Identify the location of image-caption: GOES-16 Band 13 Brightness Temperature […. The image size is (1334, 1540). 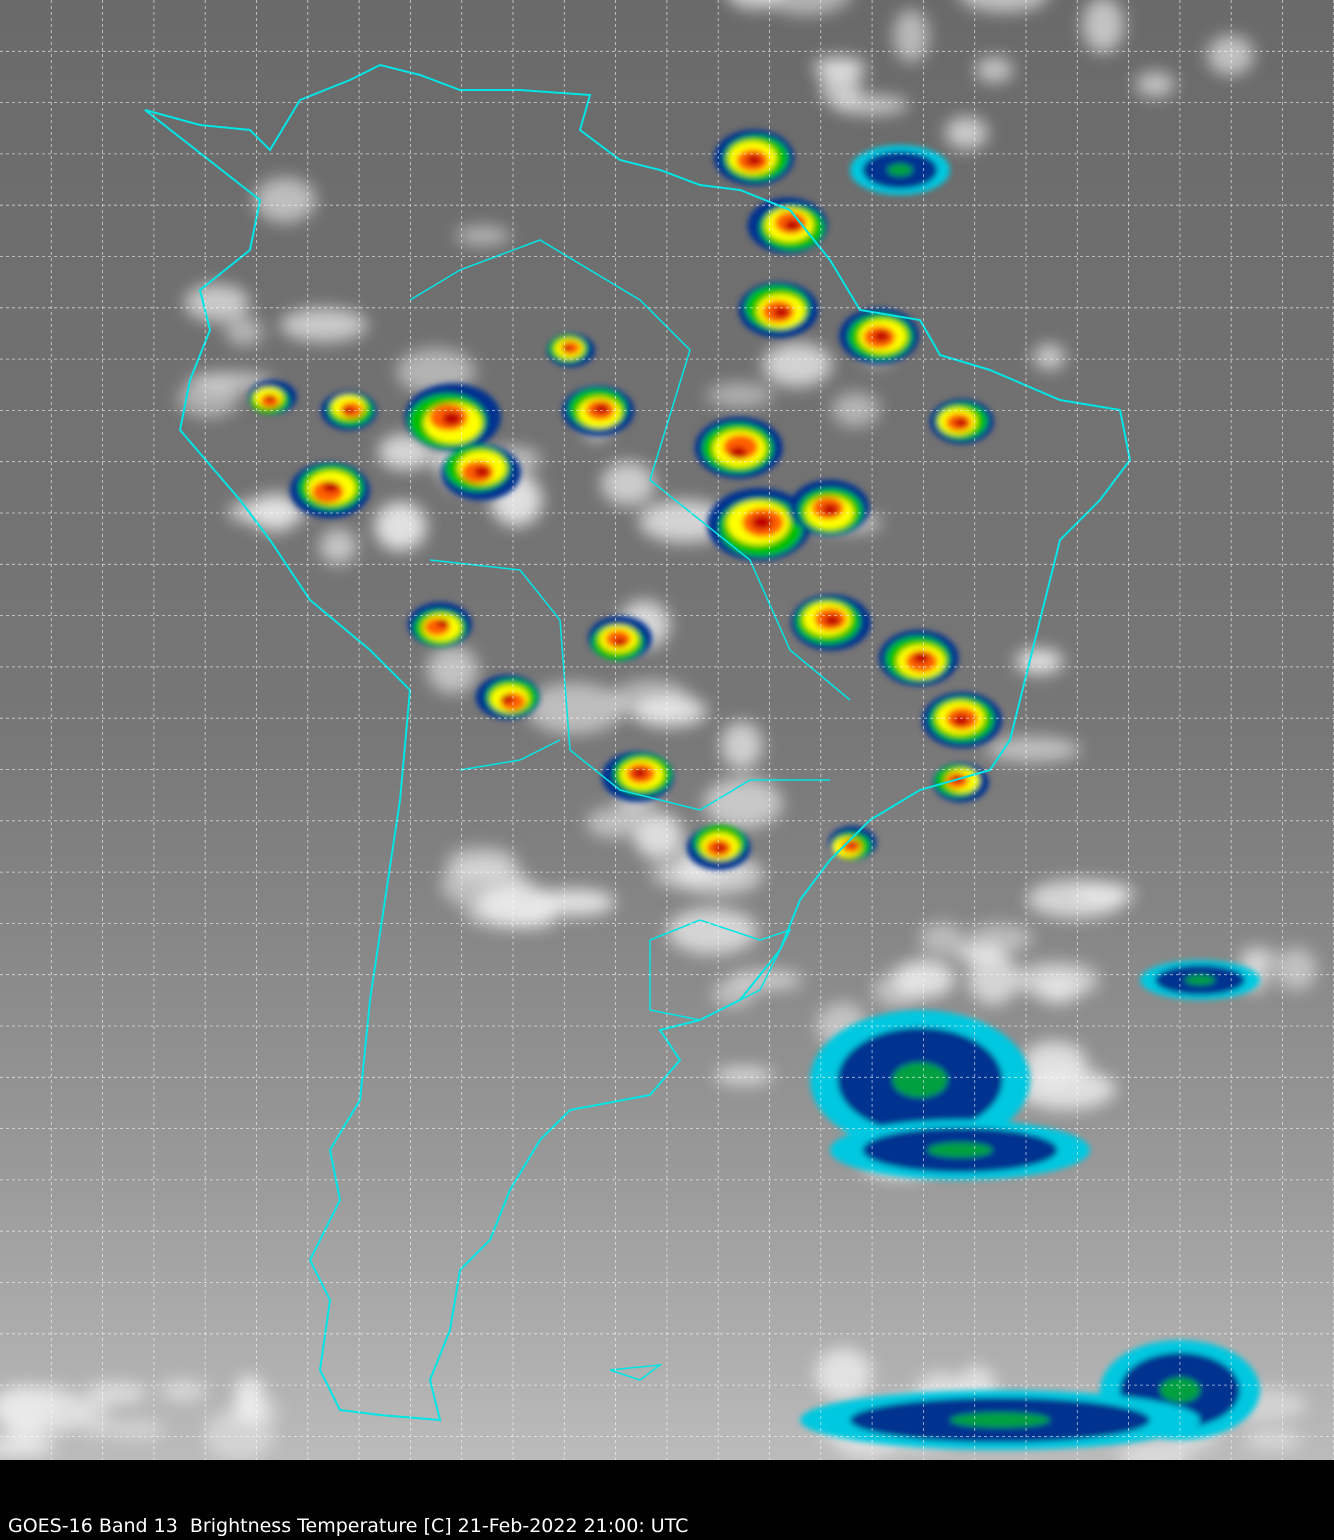
(348, 1526).